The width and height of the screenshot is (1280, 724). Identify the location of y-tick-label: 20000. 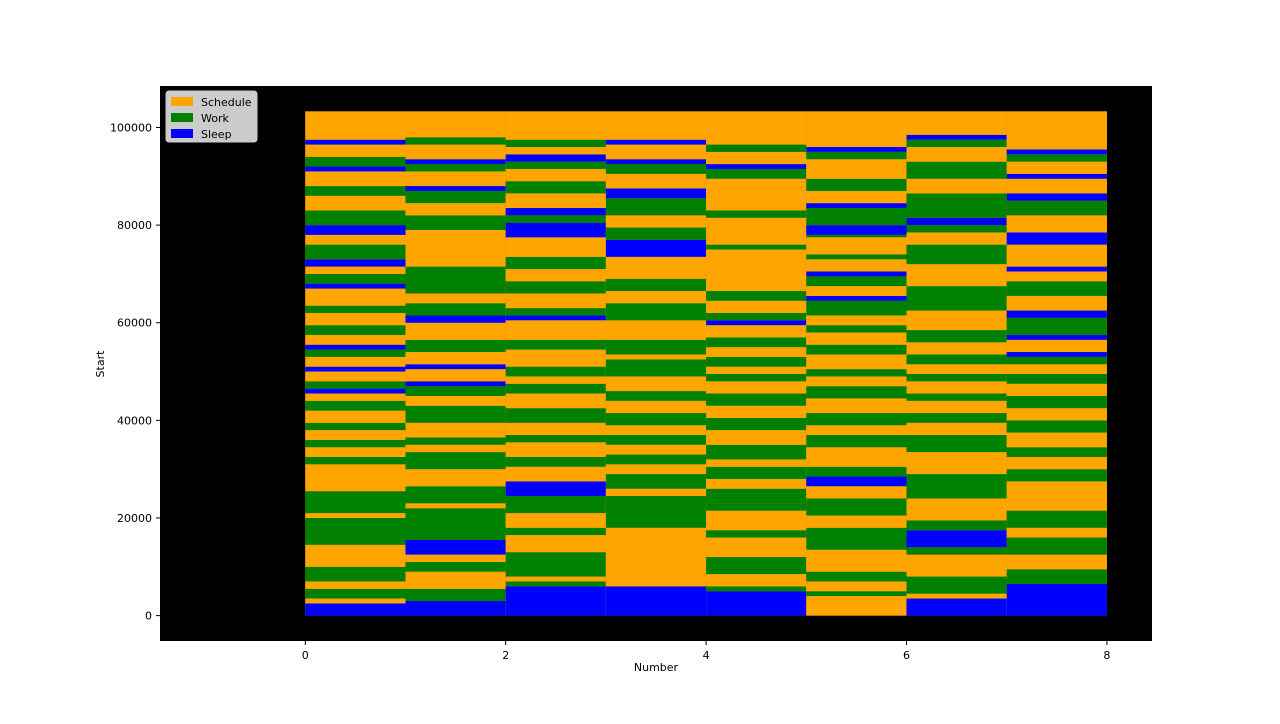
(134, 518).